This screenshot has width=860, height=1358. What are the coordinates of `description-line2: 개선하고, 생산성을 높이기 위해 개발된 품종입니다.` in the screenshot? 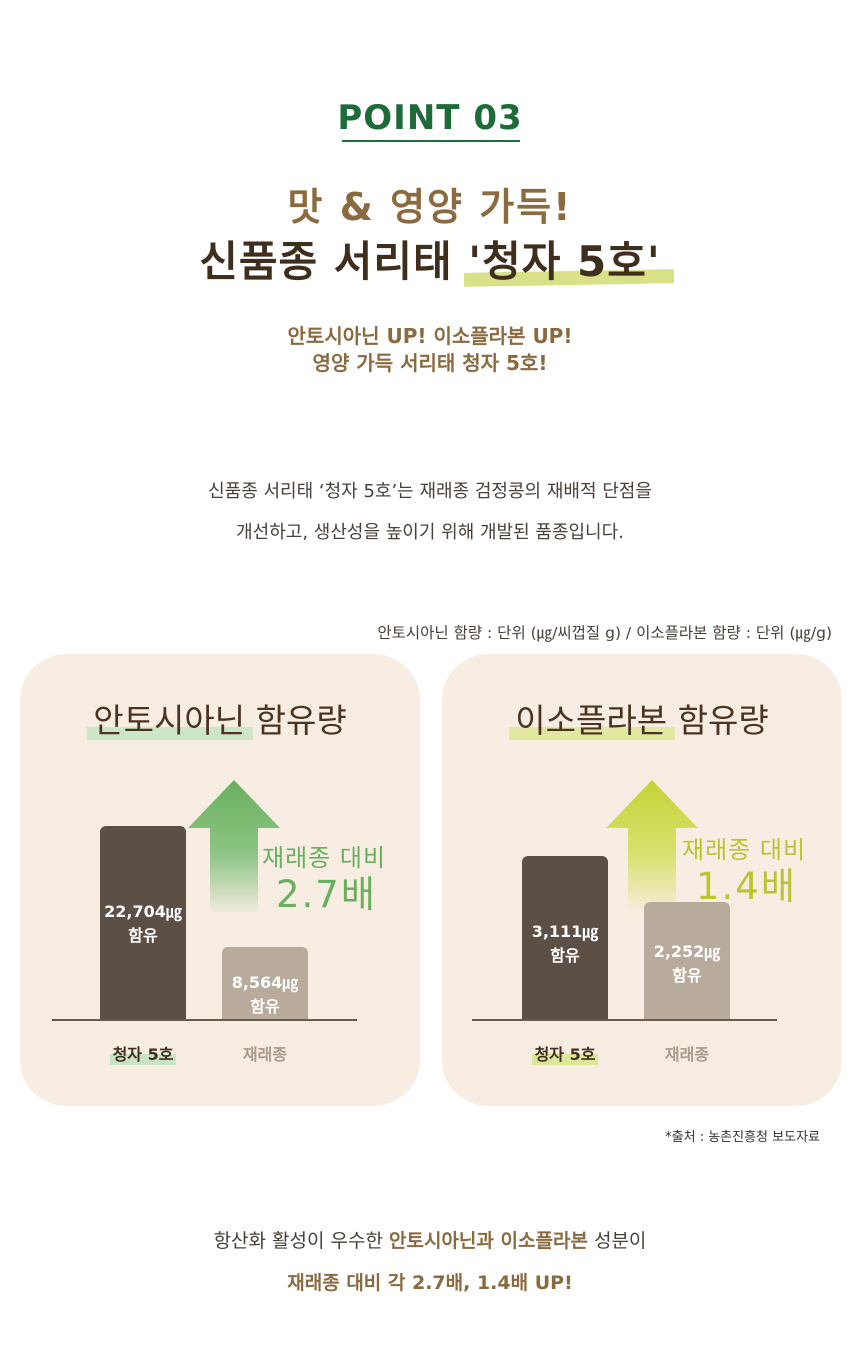 It's located at (430, 532).